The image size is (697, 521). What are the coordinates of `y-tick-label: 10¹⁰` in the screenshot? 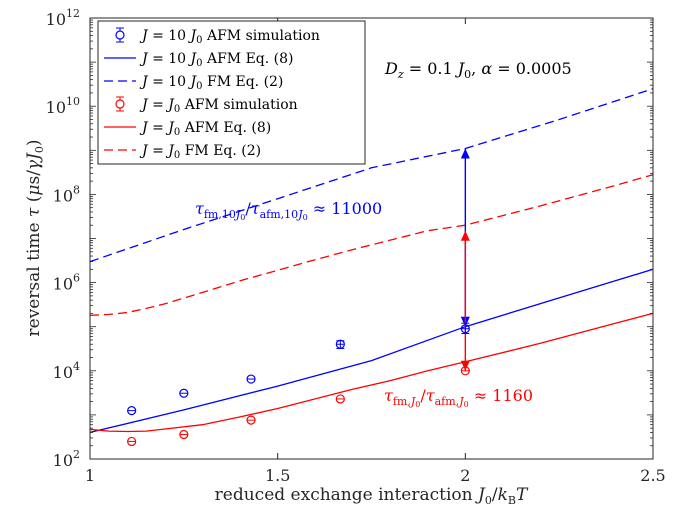 It's located at (63, 106).